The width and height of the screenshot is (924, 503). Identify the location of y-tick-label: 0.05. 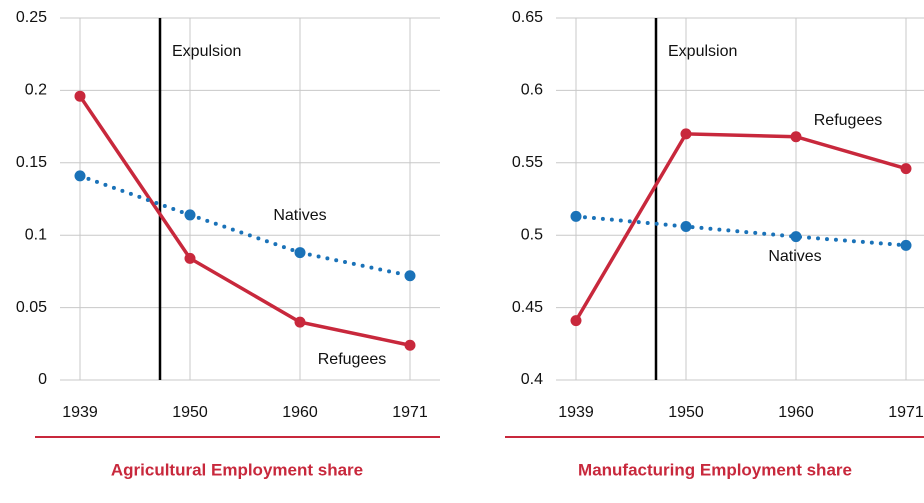
(31, 307).